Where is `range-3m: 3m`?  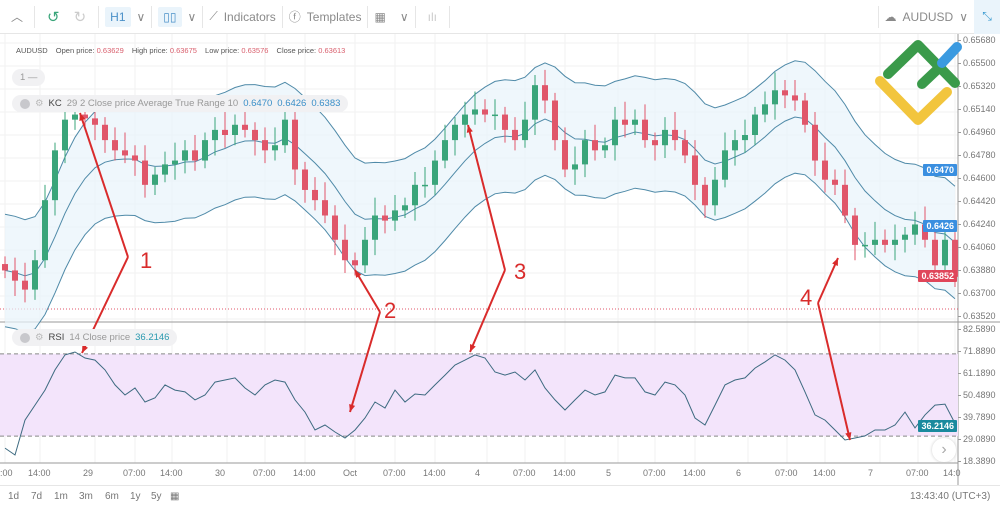
range-3m: 3m is located at coordinates (86, 496).